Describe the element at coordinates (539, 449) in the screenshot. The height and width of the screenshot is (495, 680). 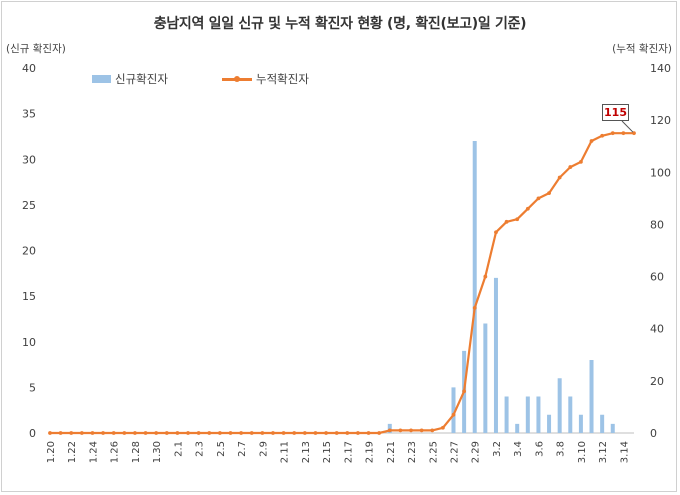
I see `x-tick-label: 3.6` at that location.